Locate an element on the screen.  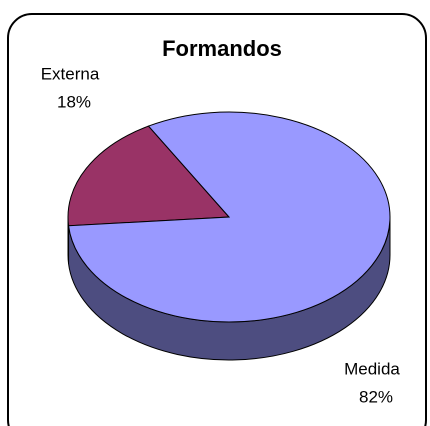
slice-value-label: 18% is located at coordinates (74, 101).